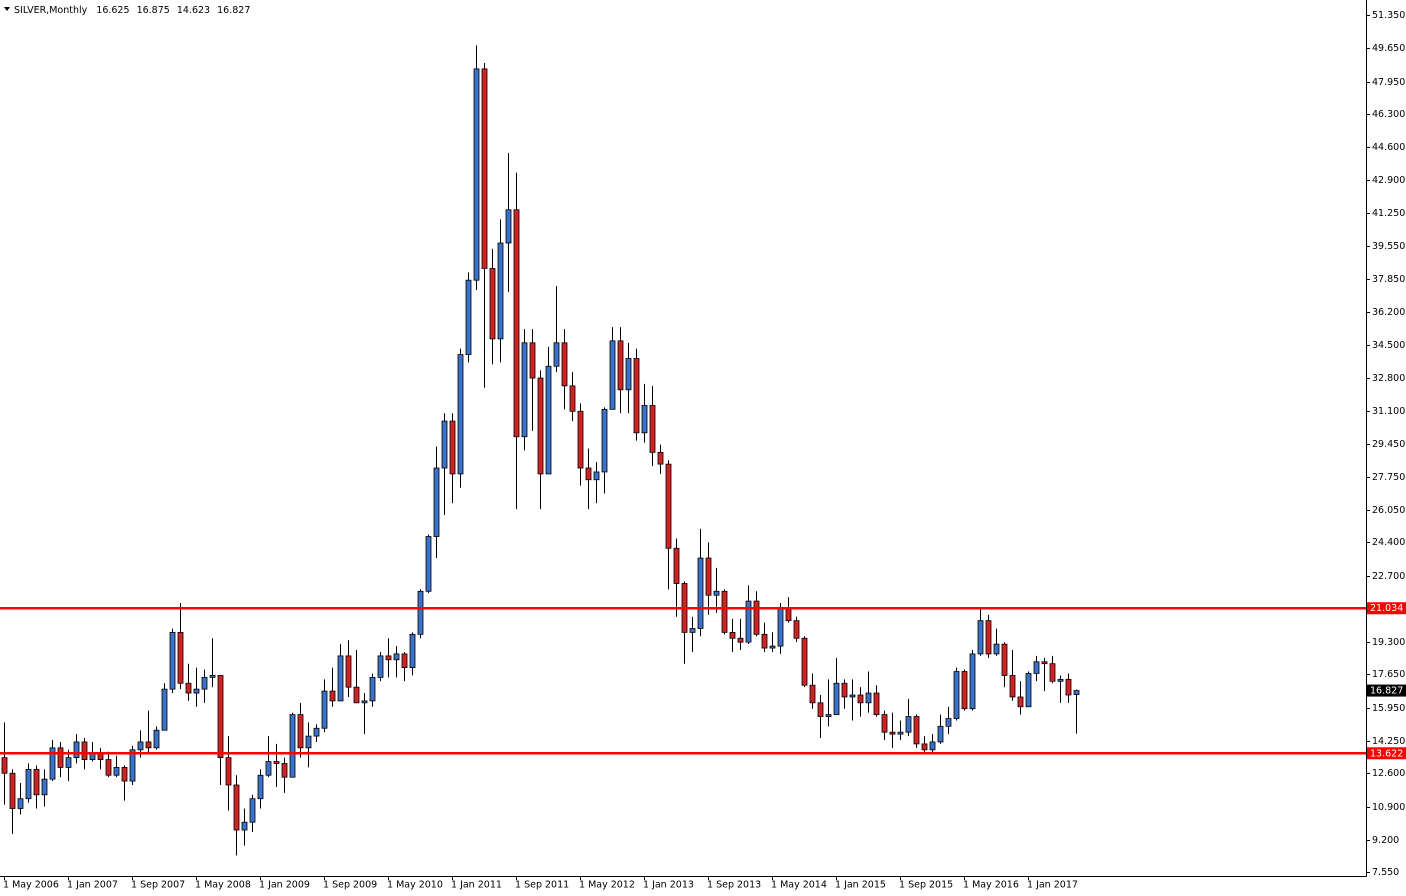 The height and width of the screenshot is (896, 1406). I want to click on price-label: 21.034, so click(1386, 608).